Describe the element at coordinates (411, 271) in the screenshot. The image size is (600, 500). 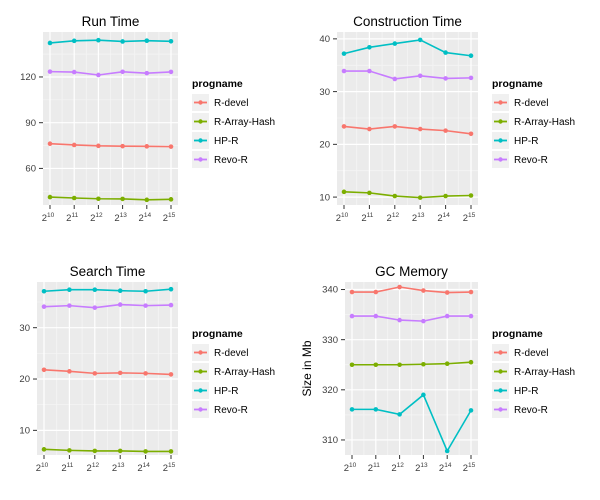
I see `chart-title: GC Memory` at that location.